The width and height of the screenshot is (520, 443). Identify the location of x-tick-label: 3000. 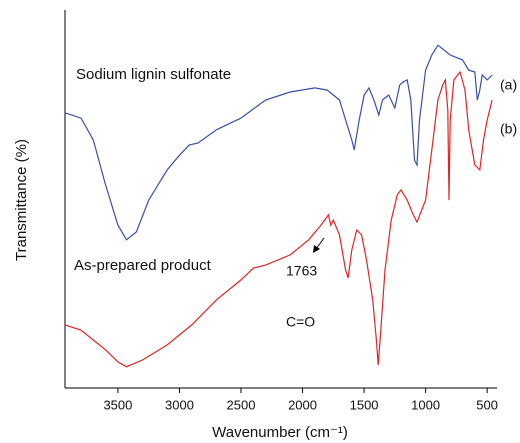
(179, 404).